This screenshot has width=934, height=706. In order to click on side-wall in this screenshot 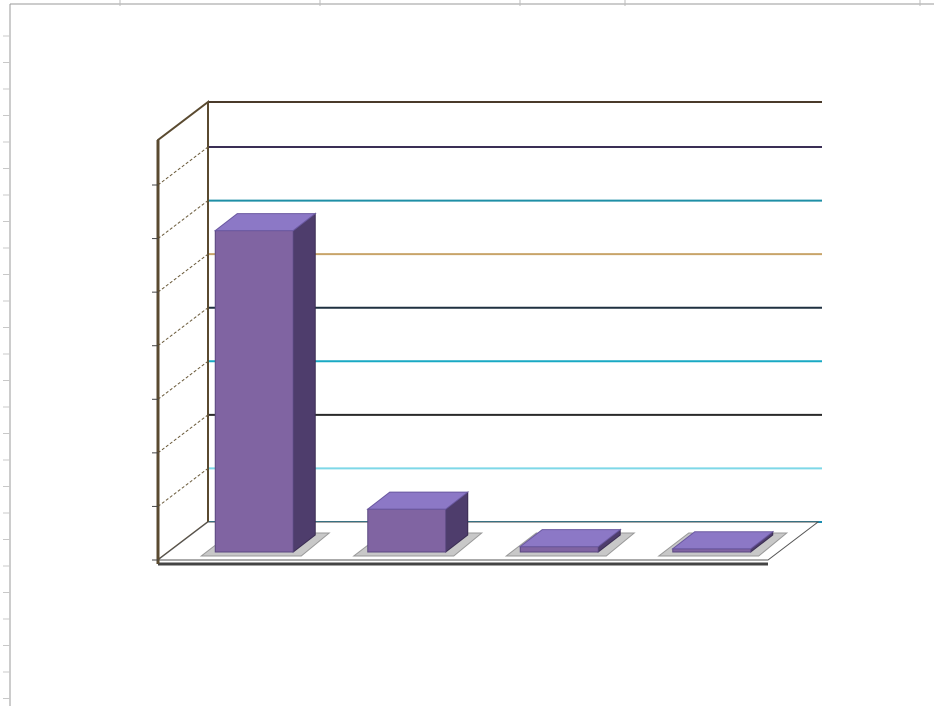, I will do `click(183, 331)`.